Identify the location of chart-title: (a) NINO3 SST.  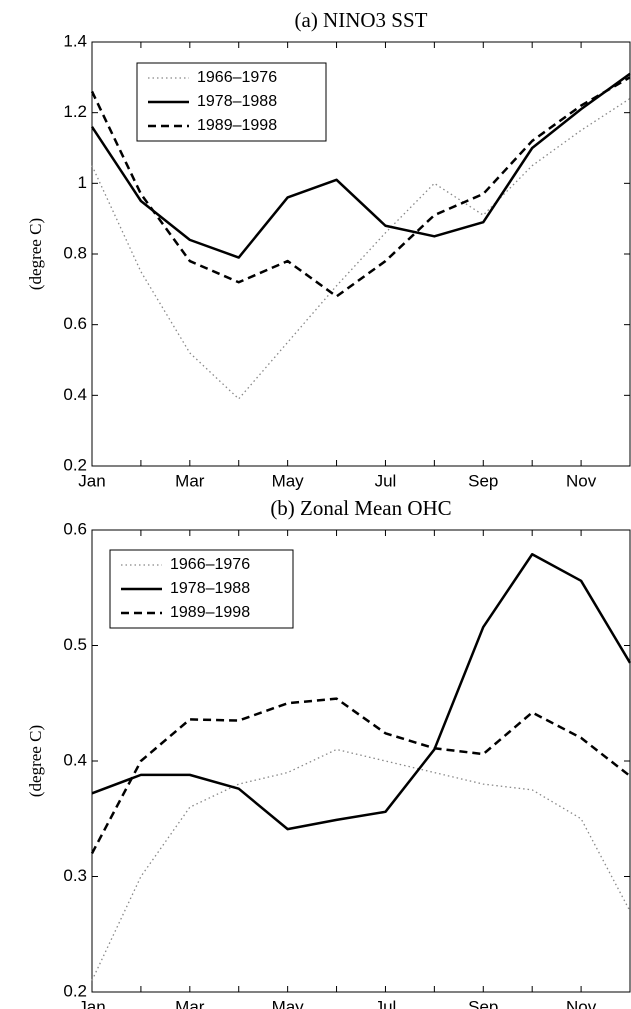
(361, 20).